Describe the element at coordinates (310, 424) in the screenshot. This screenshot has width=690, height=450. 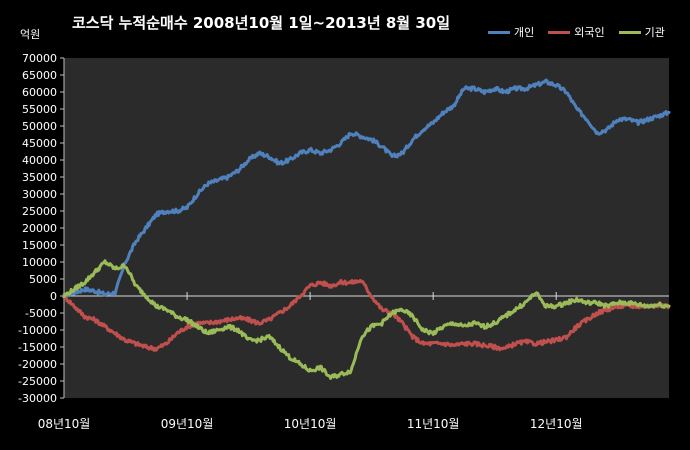
I see `x-tick-label: 10년10월` at that location.